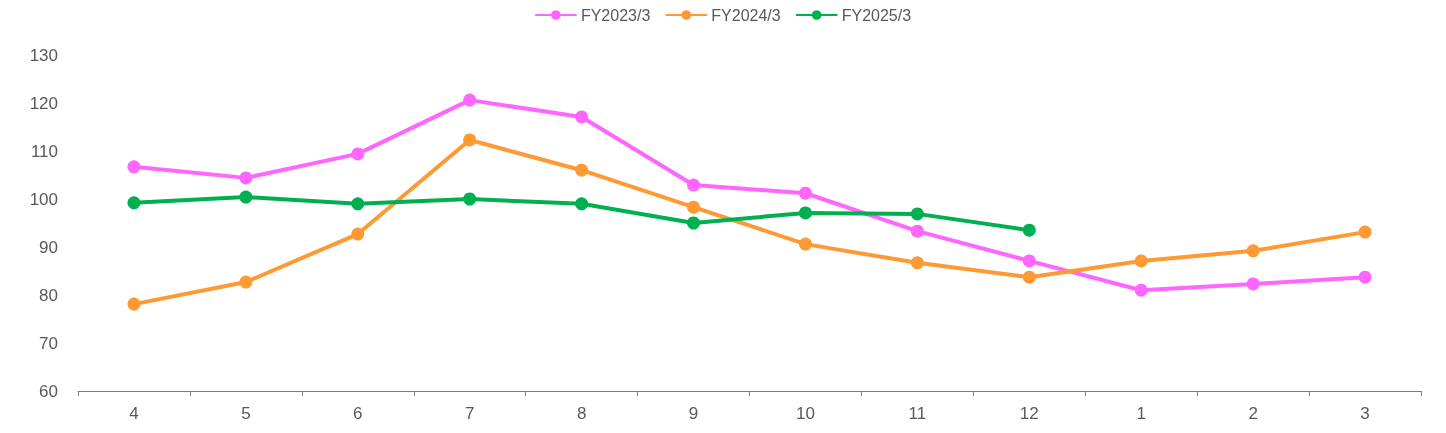 Image resolution: width=1446 pixels, height=433 pixels. What do you see at coordinates (48, 343) in the screenshot?
I see `y-tick-label: 70` at bounding box center [48, 343].